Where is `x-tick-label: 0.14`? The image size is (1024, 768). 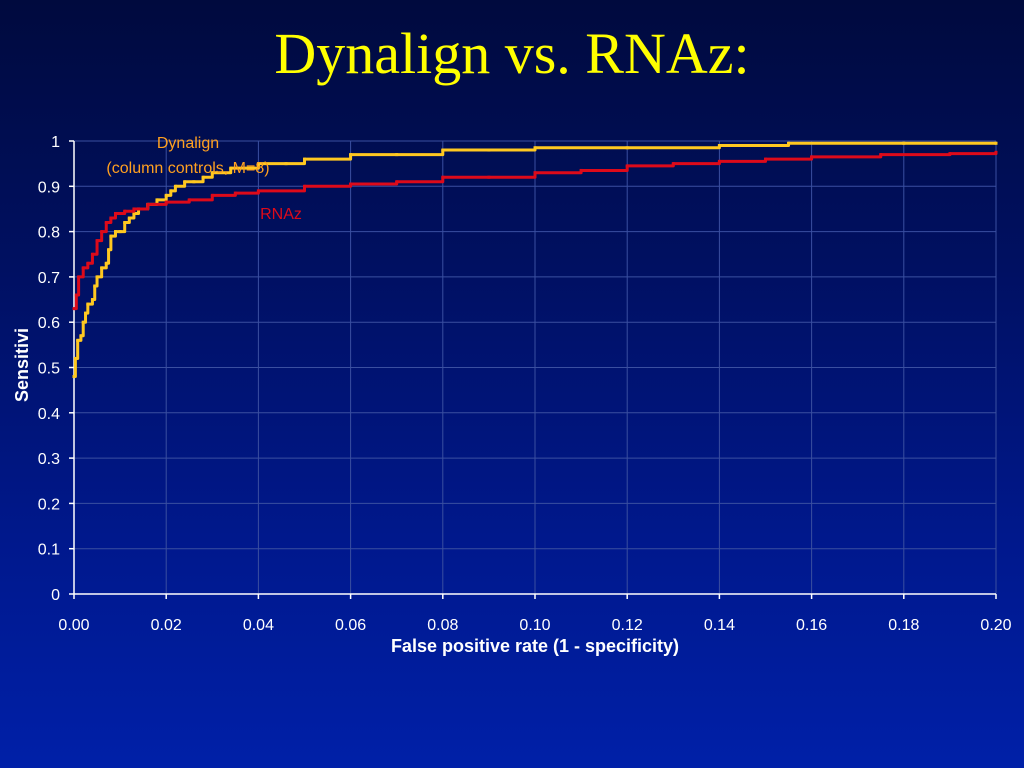
x-tick-label: 0.14 is located at coordinates (719, 625).